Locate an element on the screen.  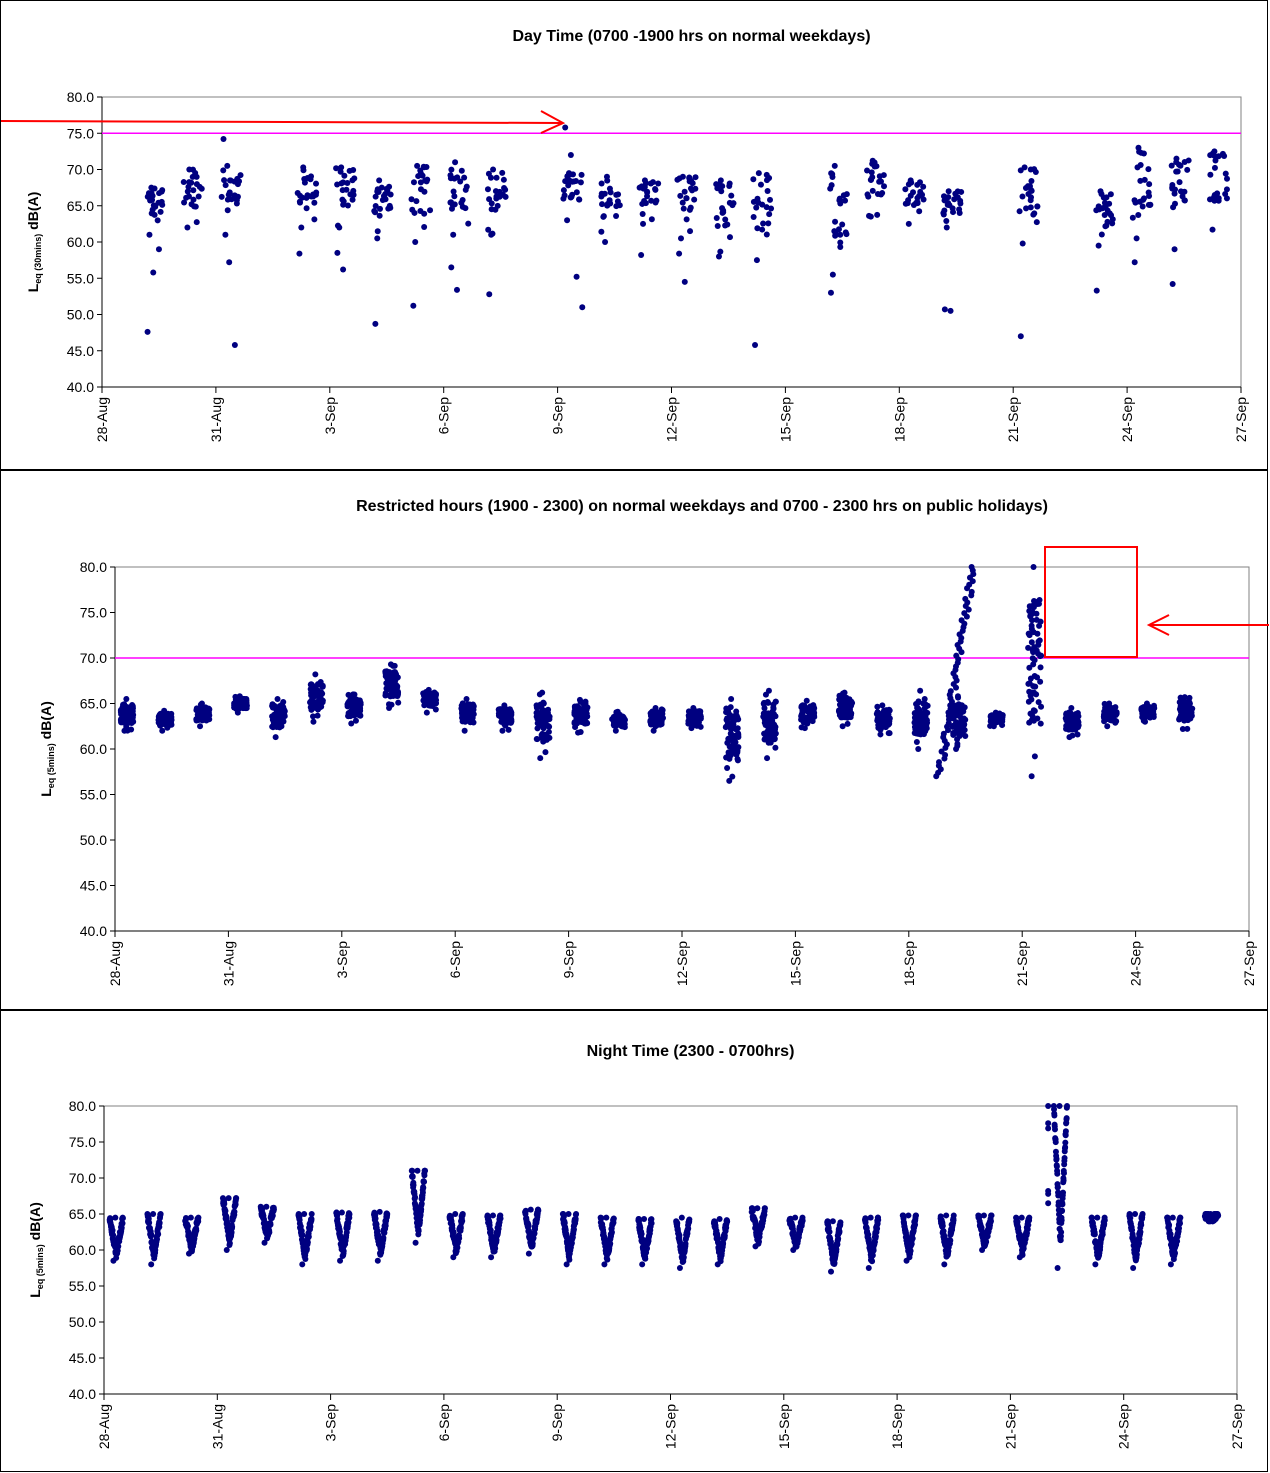
y-tick-label: 40.0 is located at coordinates (93, 931).